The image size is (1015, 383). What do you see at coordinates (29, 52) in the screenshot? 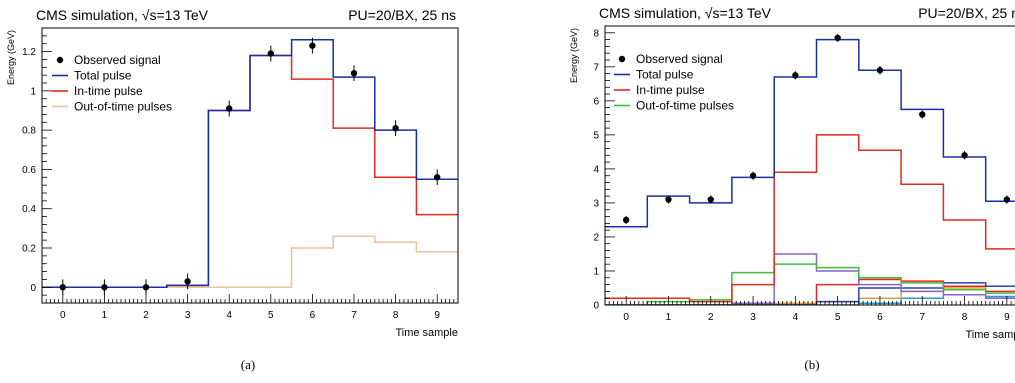
I see `y-tick-label: 1.2` at bounding box center [29, 52].